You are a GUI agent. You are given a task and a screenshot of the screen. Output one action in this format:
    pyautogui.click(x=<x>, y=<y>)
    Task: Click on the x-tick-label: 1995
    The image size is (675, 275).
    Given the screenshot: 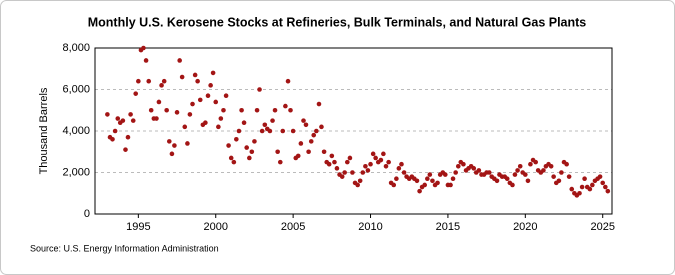 What is the action you would take?
    pyautogui.click(x=138, y=227)
    